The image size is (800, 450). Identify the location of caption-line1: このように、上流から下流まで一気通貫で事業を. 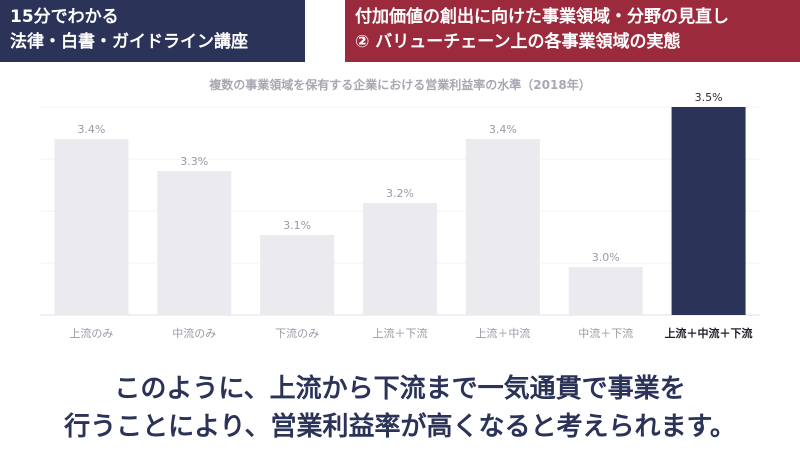
(400, 389).